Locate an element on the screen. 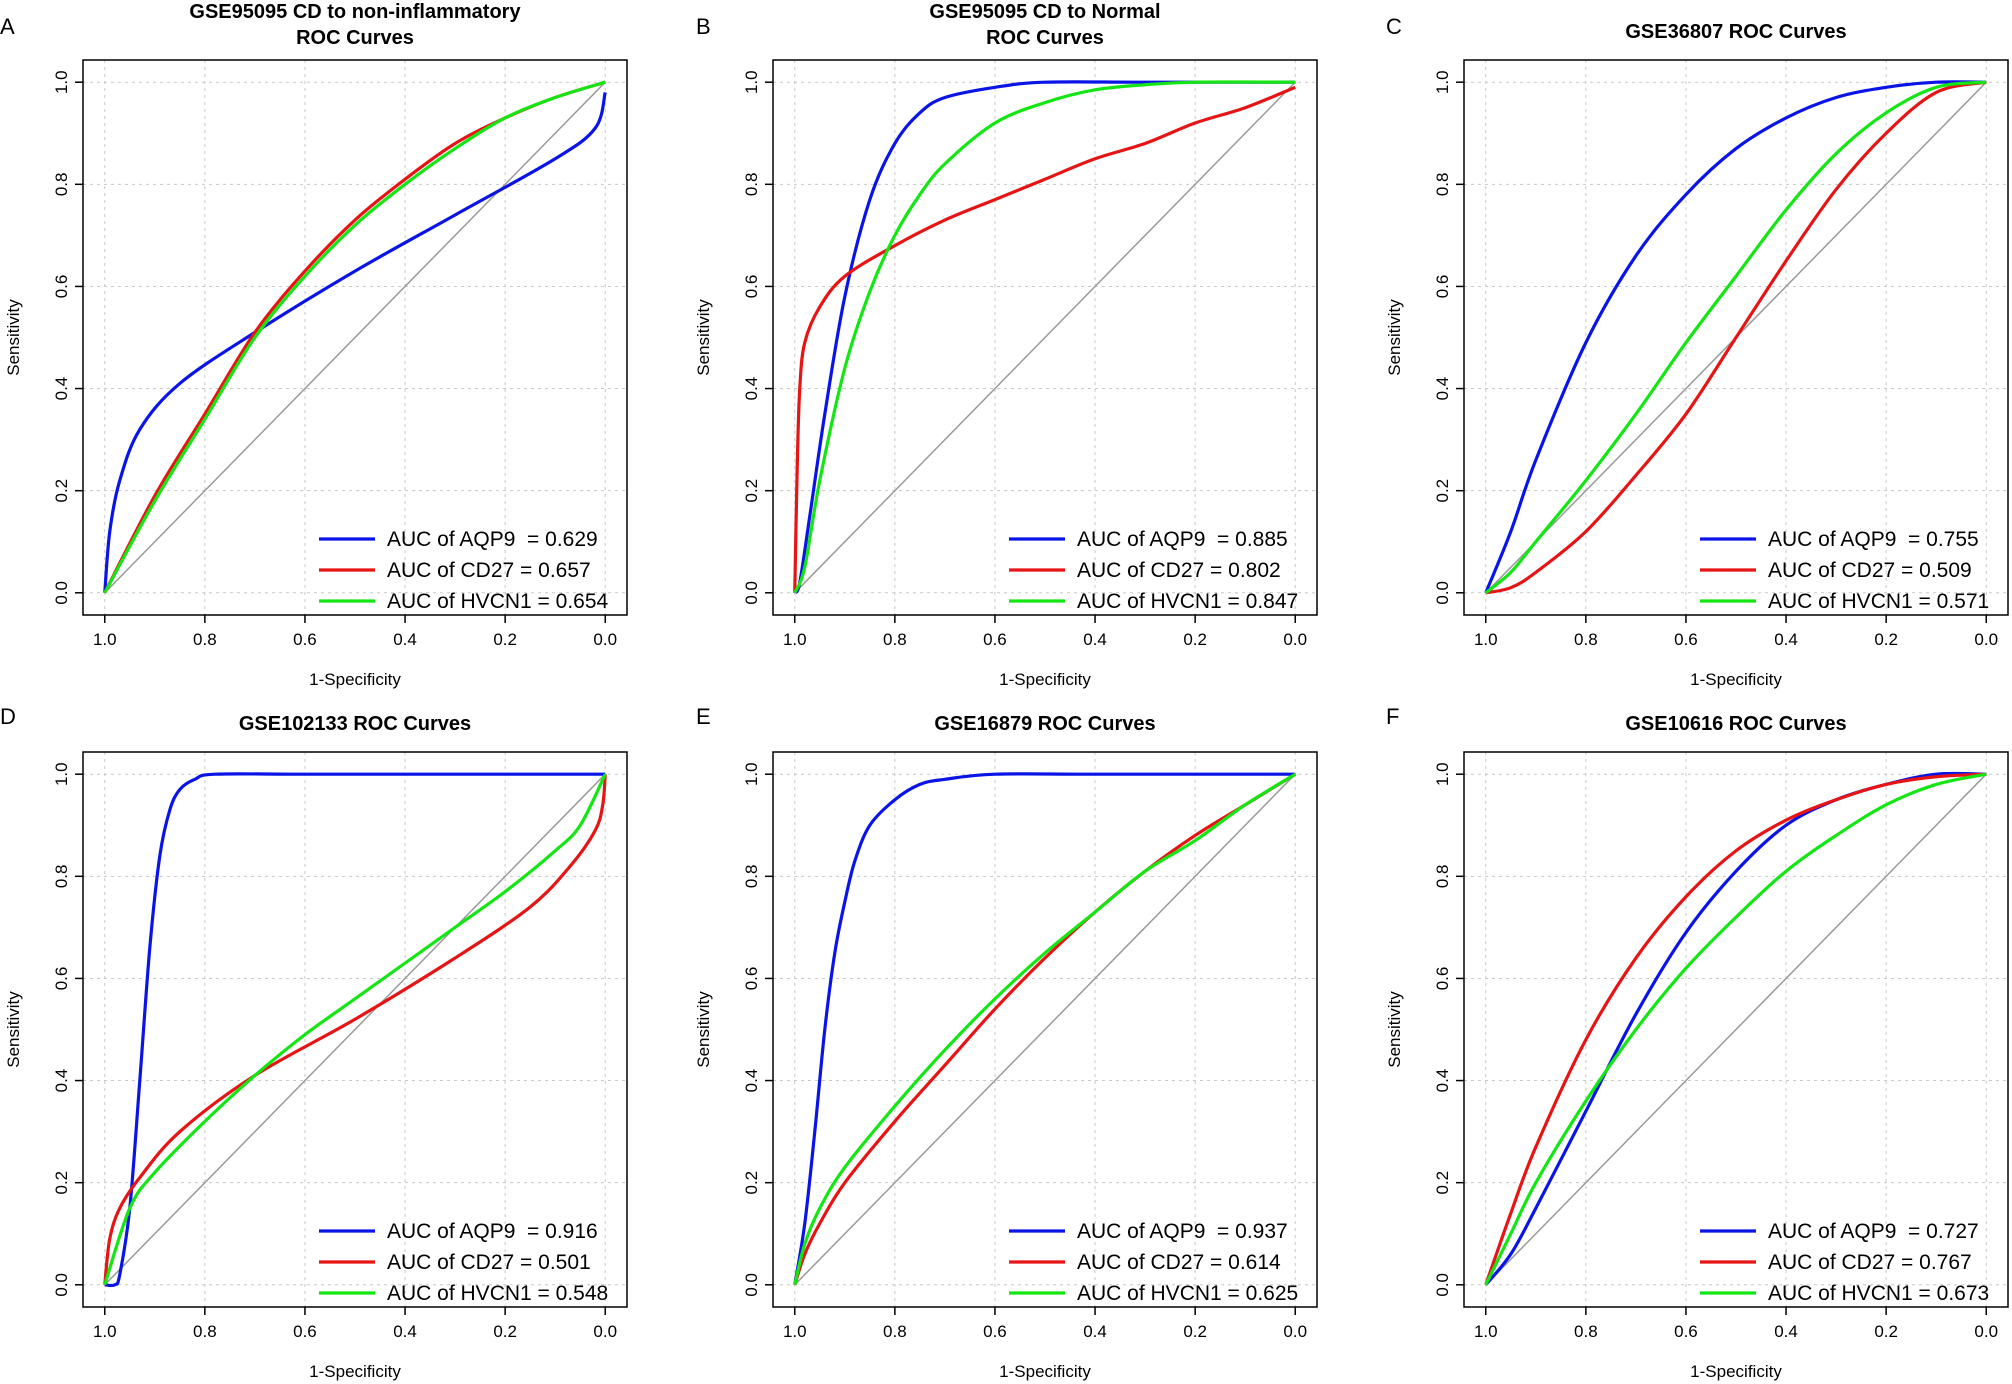 This screenshot has height=1384, width=2012. chart-title: GSE95095 CD to Normal is located at coordinates (1044, 12).